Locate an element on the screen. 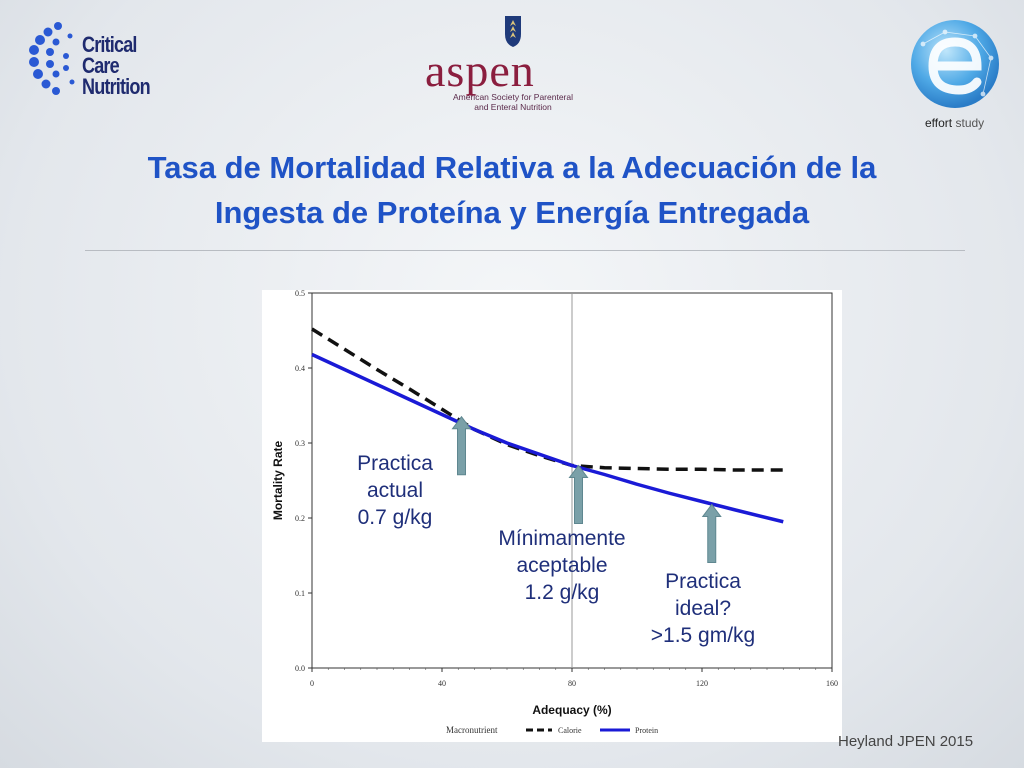  annotation-text: >1.5 gm/kg is located at coordinates (703, 635).